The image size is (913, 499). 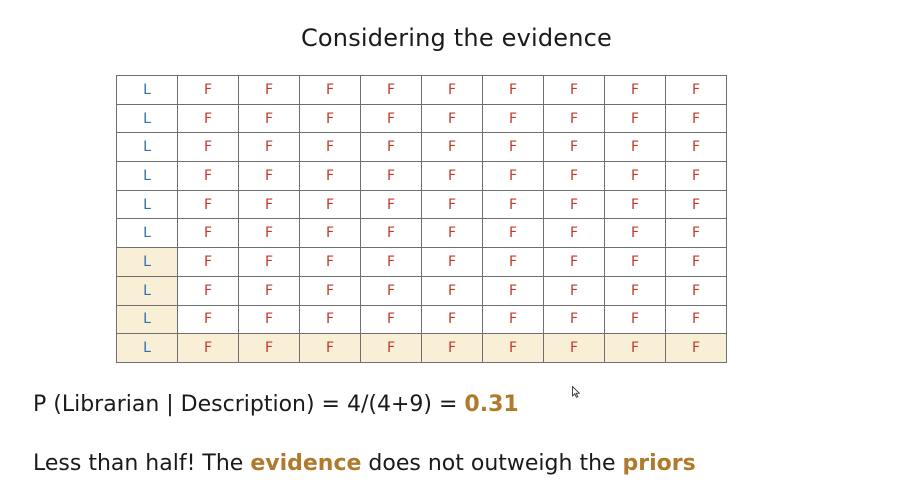 I want to click on conclusion-part-2: does not outweigh the, so click(x=492, y=463).